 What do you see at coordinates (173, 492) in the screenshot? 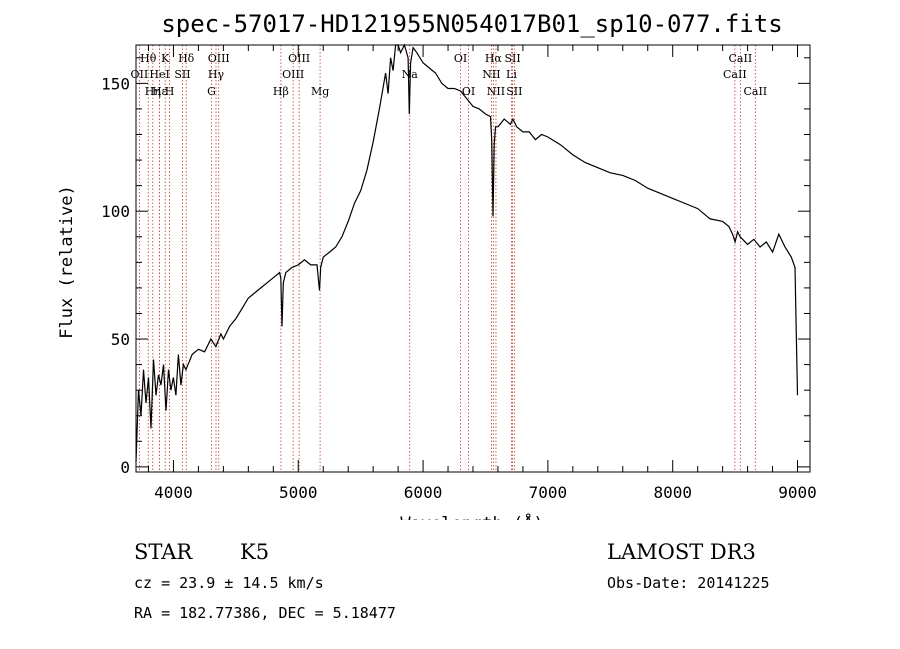
I see `x-tick-label-4000: 4000` at bounding box center [173, 492].